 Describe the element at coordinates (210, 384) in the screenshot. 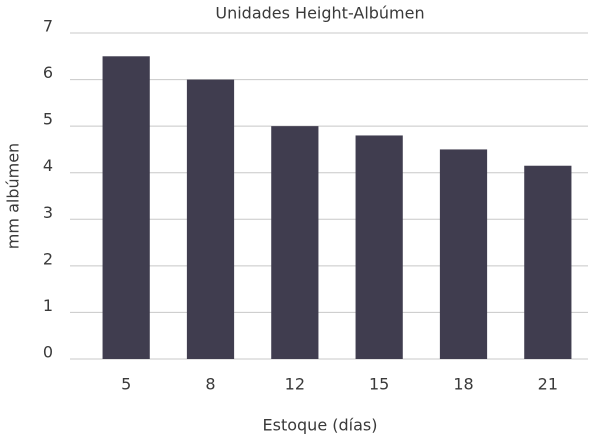

I see `x-tick-label: 8` at that location.